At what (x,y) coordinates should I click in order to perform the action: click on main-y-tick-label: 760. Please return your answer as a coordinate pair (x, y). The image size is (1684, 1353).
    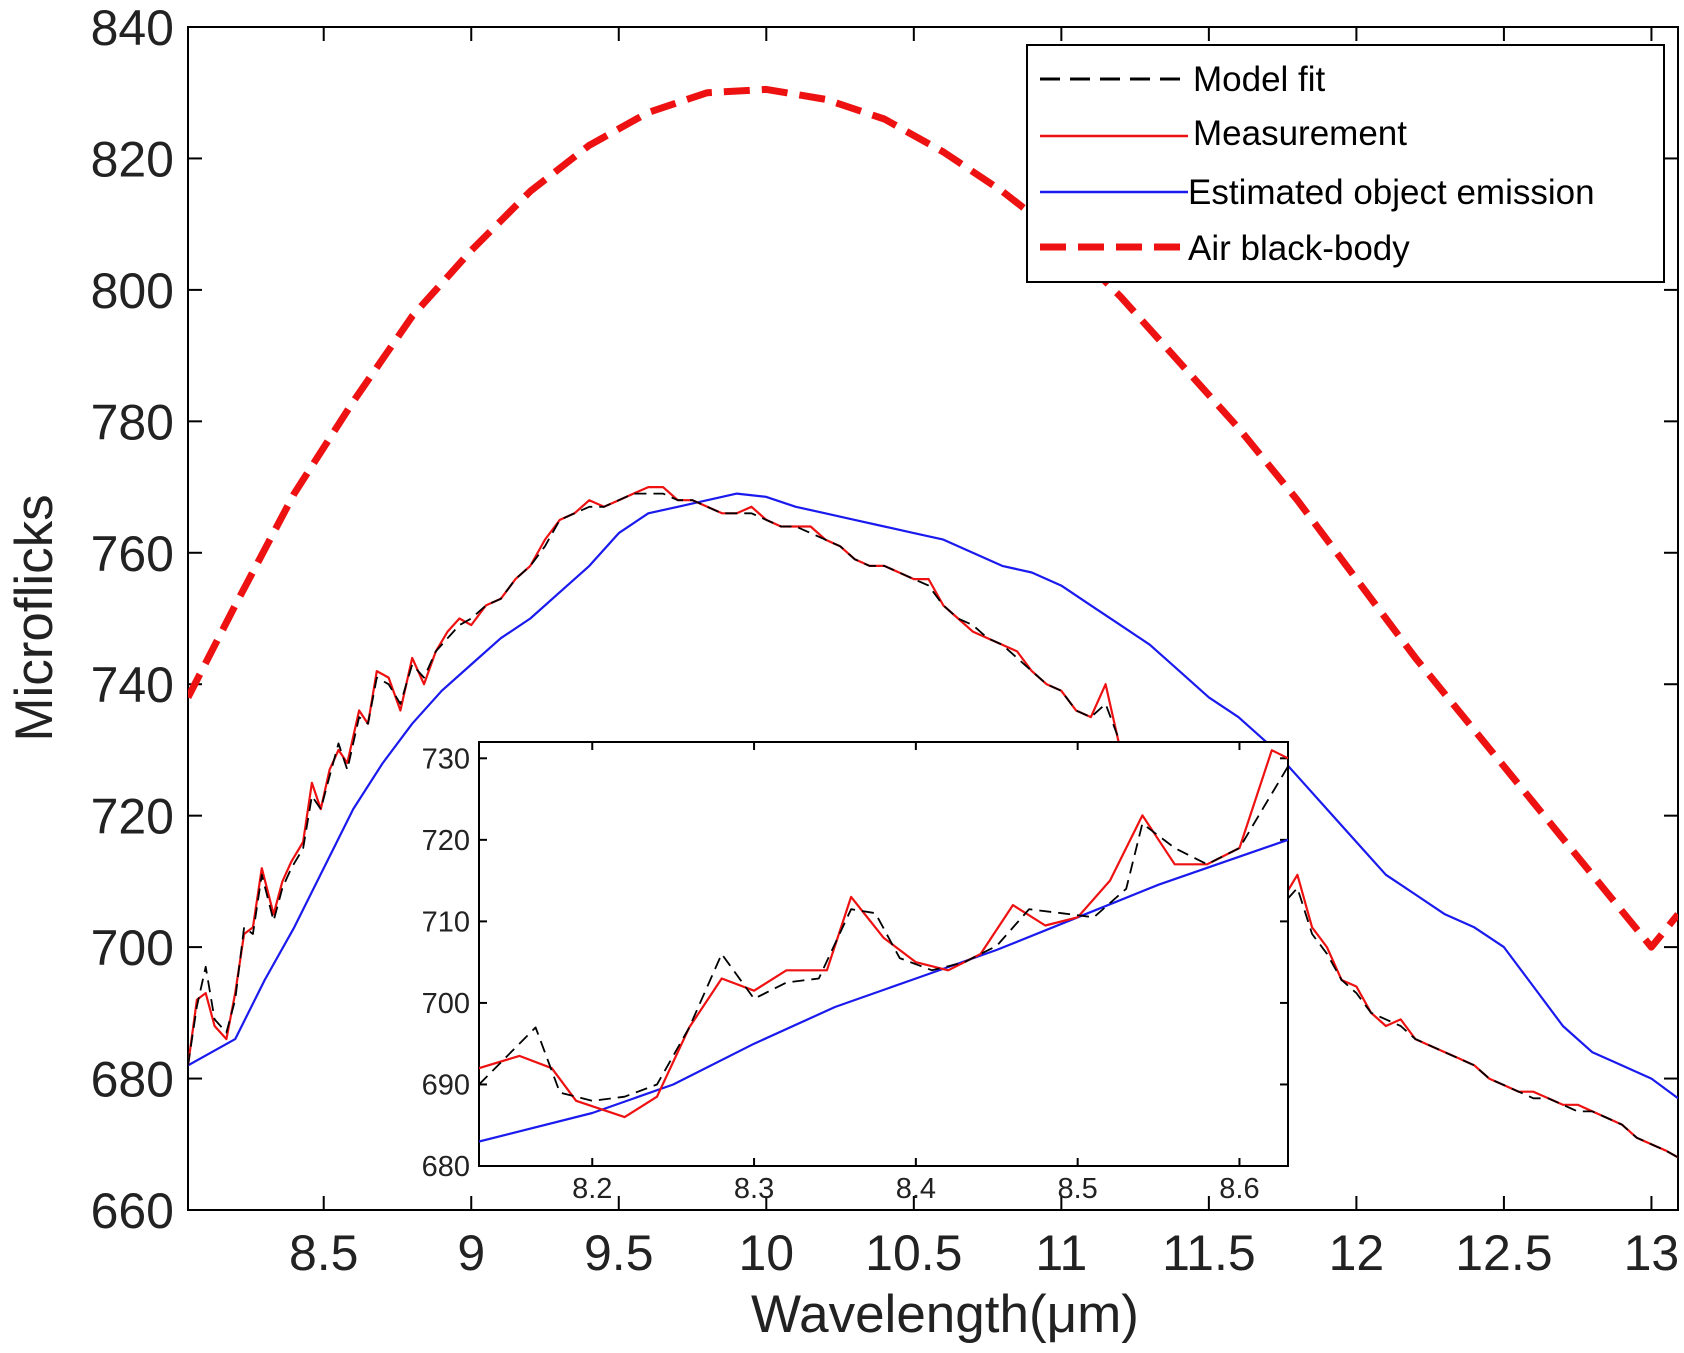
    Looking at the image, I should click on (132, 554).